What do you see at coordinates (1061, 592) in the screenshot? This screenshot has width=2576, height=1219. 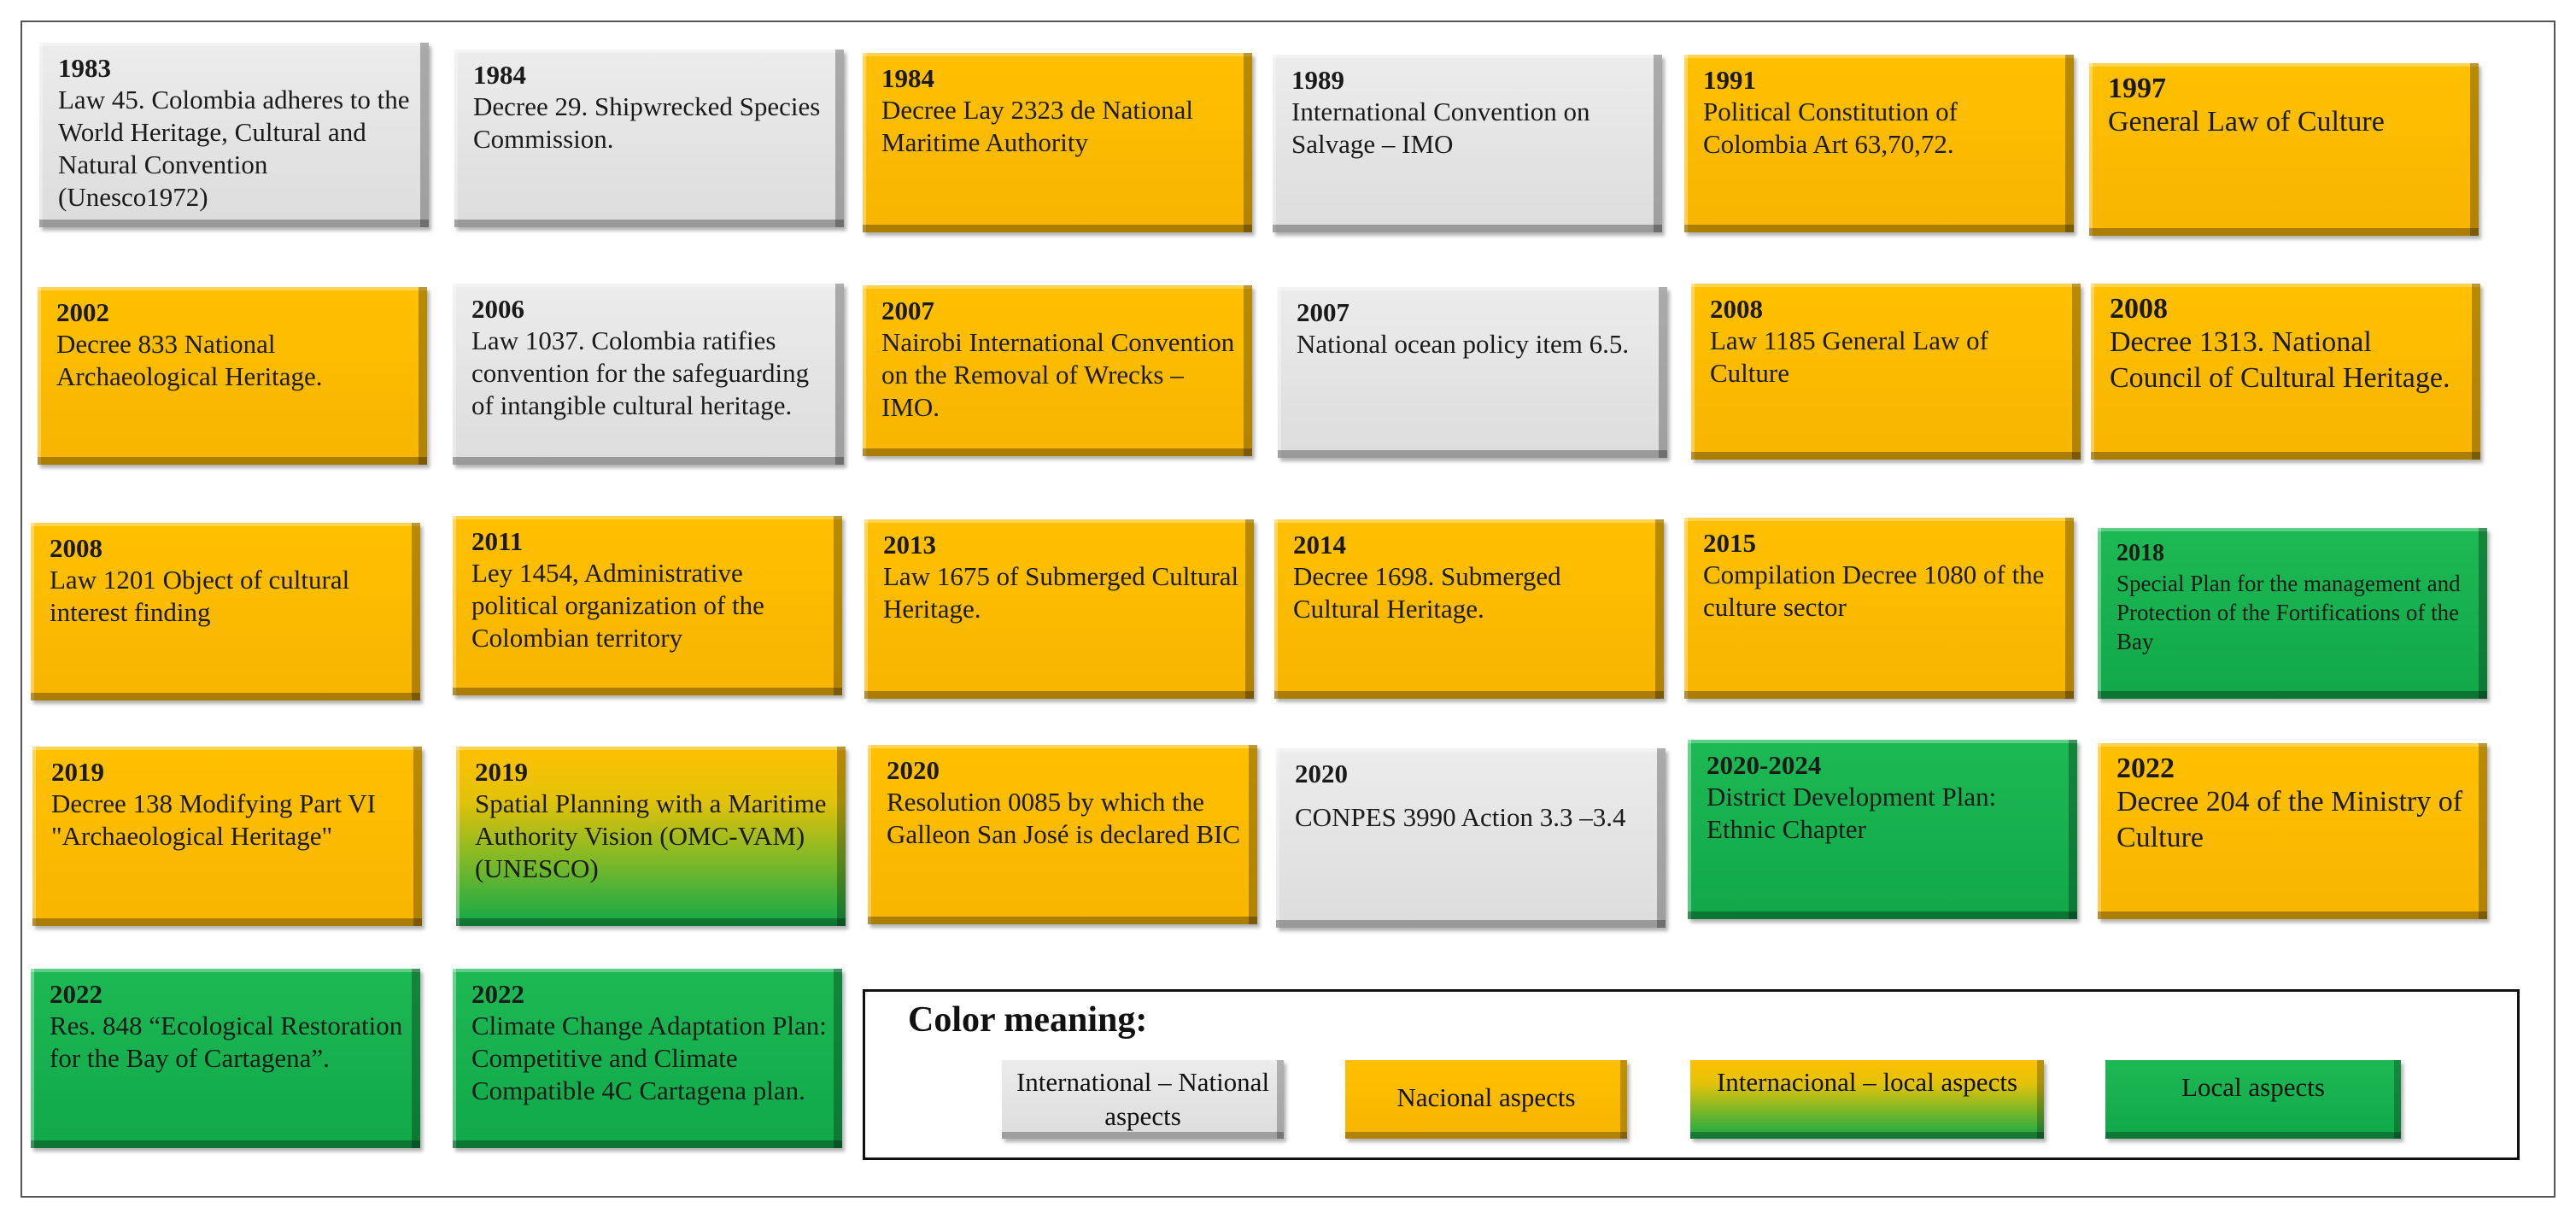 I see `card-text: Law 1675 of Submerged Cultural Heritage.` at bounding box center [1061, 592].